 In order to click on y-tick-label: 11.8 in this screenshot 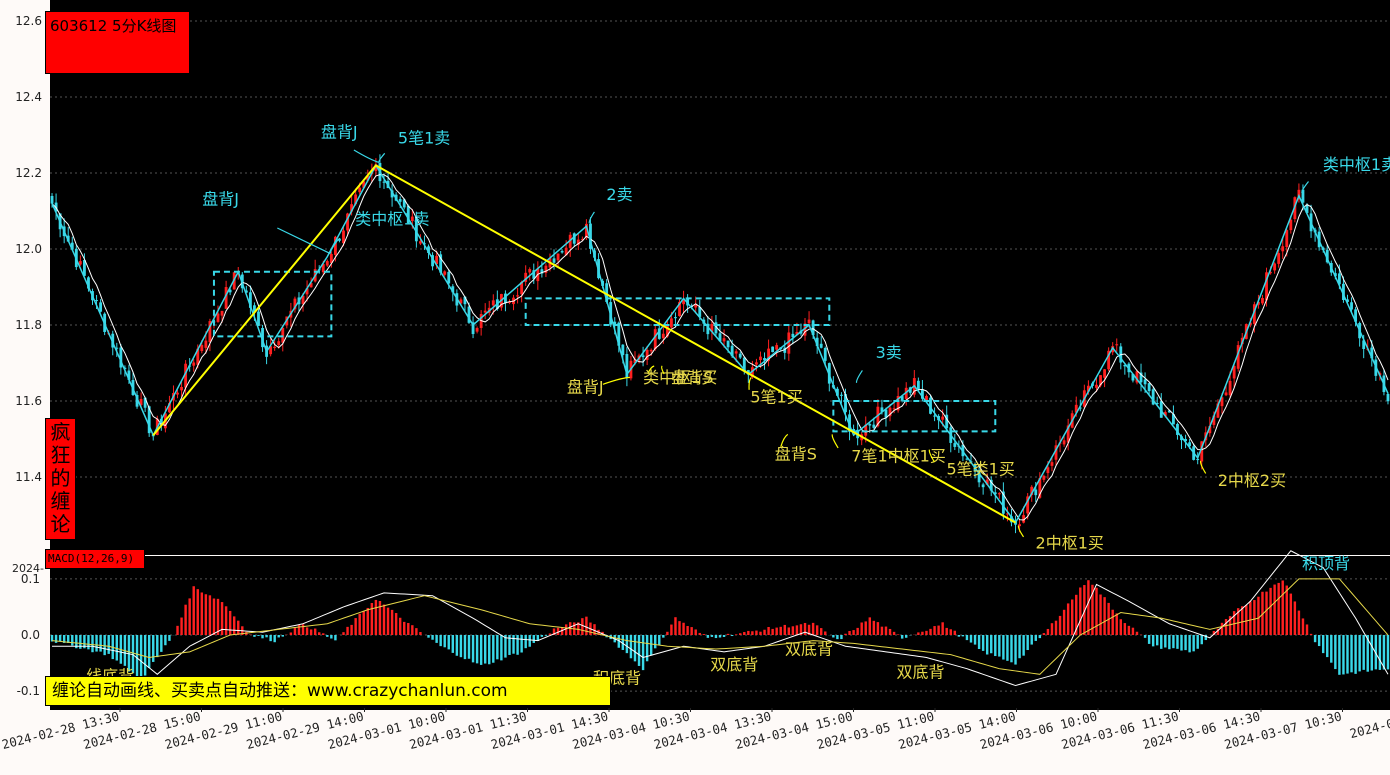, I will do `click(28, 325)`.